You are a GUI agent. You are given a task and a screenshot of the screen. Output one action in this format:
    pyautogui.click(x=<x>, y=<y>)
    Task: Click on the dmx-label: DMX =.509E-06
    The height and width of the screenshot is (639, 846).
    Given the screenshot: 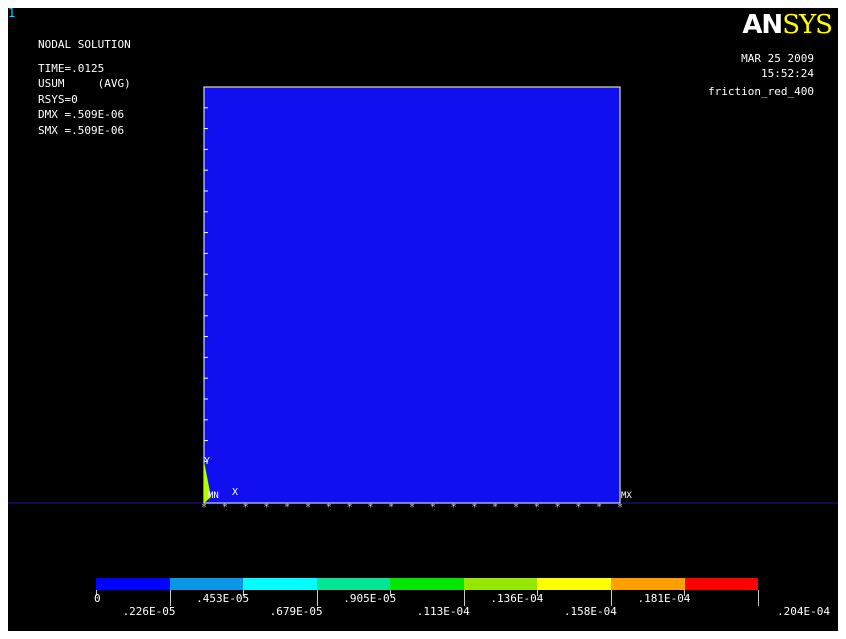 What is the action you would take?
    pyautogui.click(x=81, y=114)
    